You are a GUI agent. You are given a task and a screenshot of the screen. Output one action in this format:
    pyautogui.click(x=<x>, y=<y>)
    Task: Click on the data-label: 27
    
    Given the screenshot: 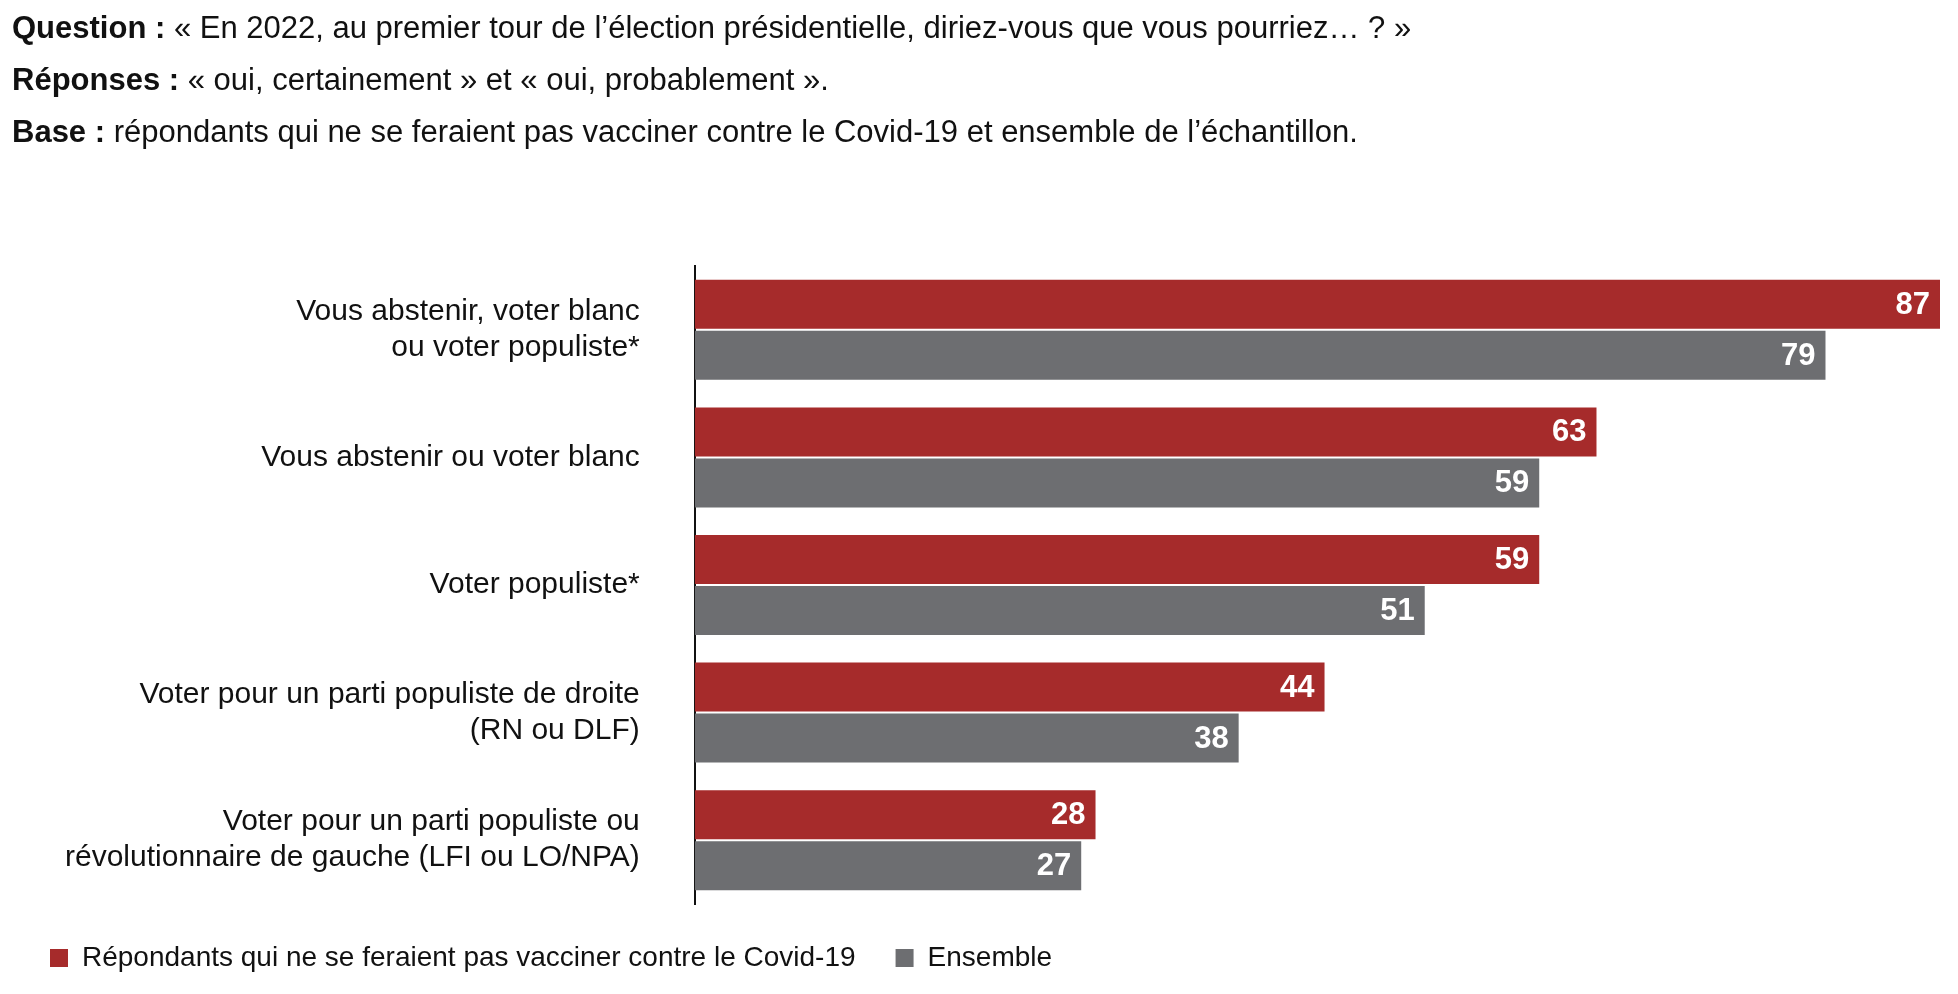 What is the action you would take?
    pyautogui.click(x=1054, y=865)
    